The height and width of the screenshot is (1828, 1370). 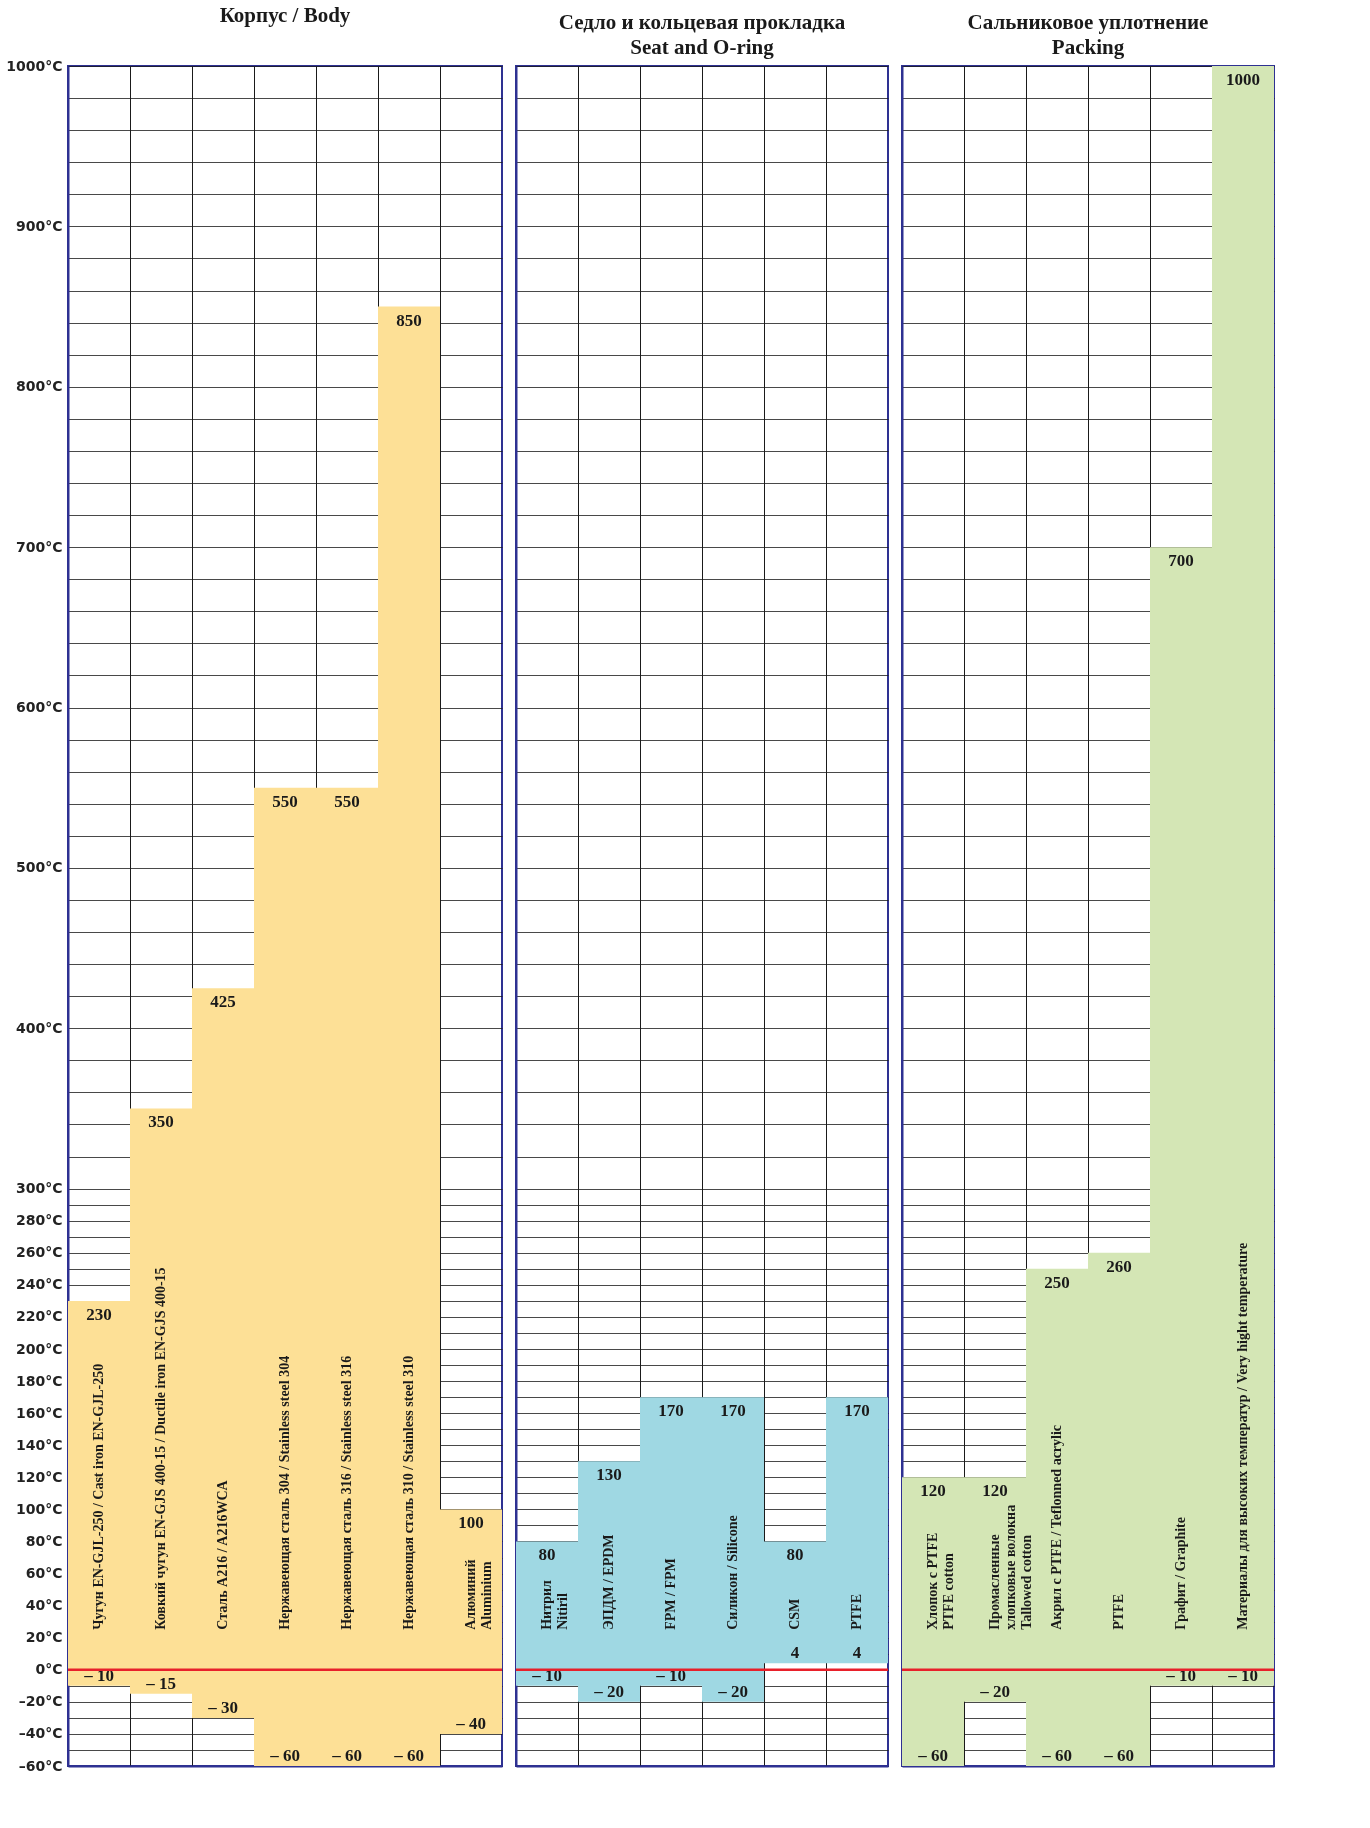 What do you see at coordinates (940, 1581) in the screenshot?
I see `x-tick-label: Хлопок с PTFE PTFE cotton` at bounding box center [940, 1581].